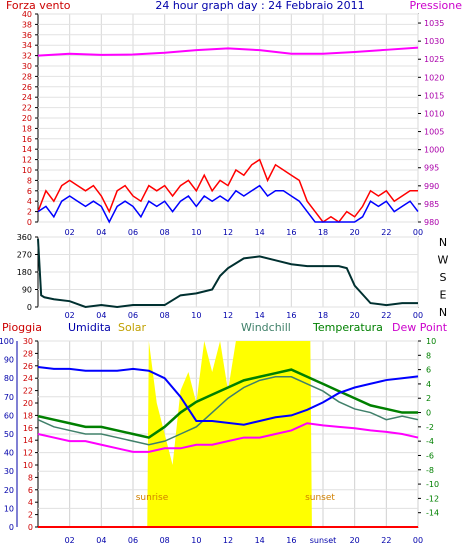  Describe the element at coordinates (9, 434) in the screenshot. I see `humidity-axis-label: 50` at that location.